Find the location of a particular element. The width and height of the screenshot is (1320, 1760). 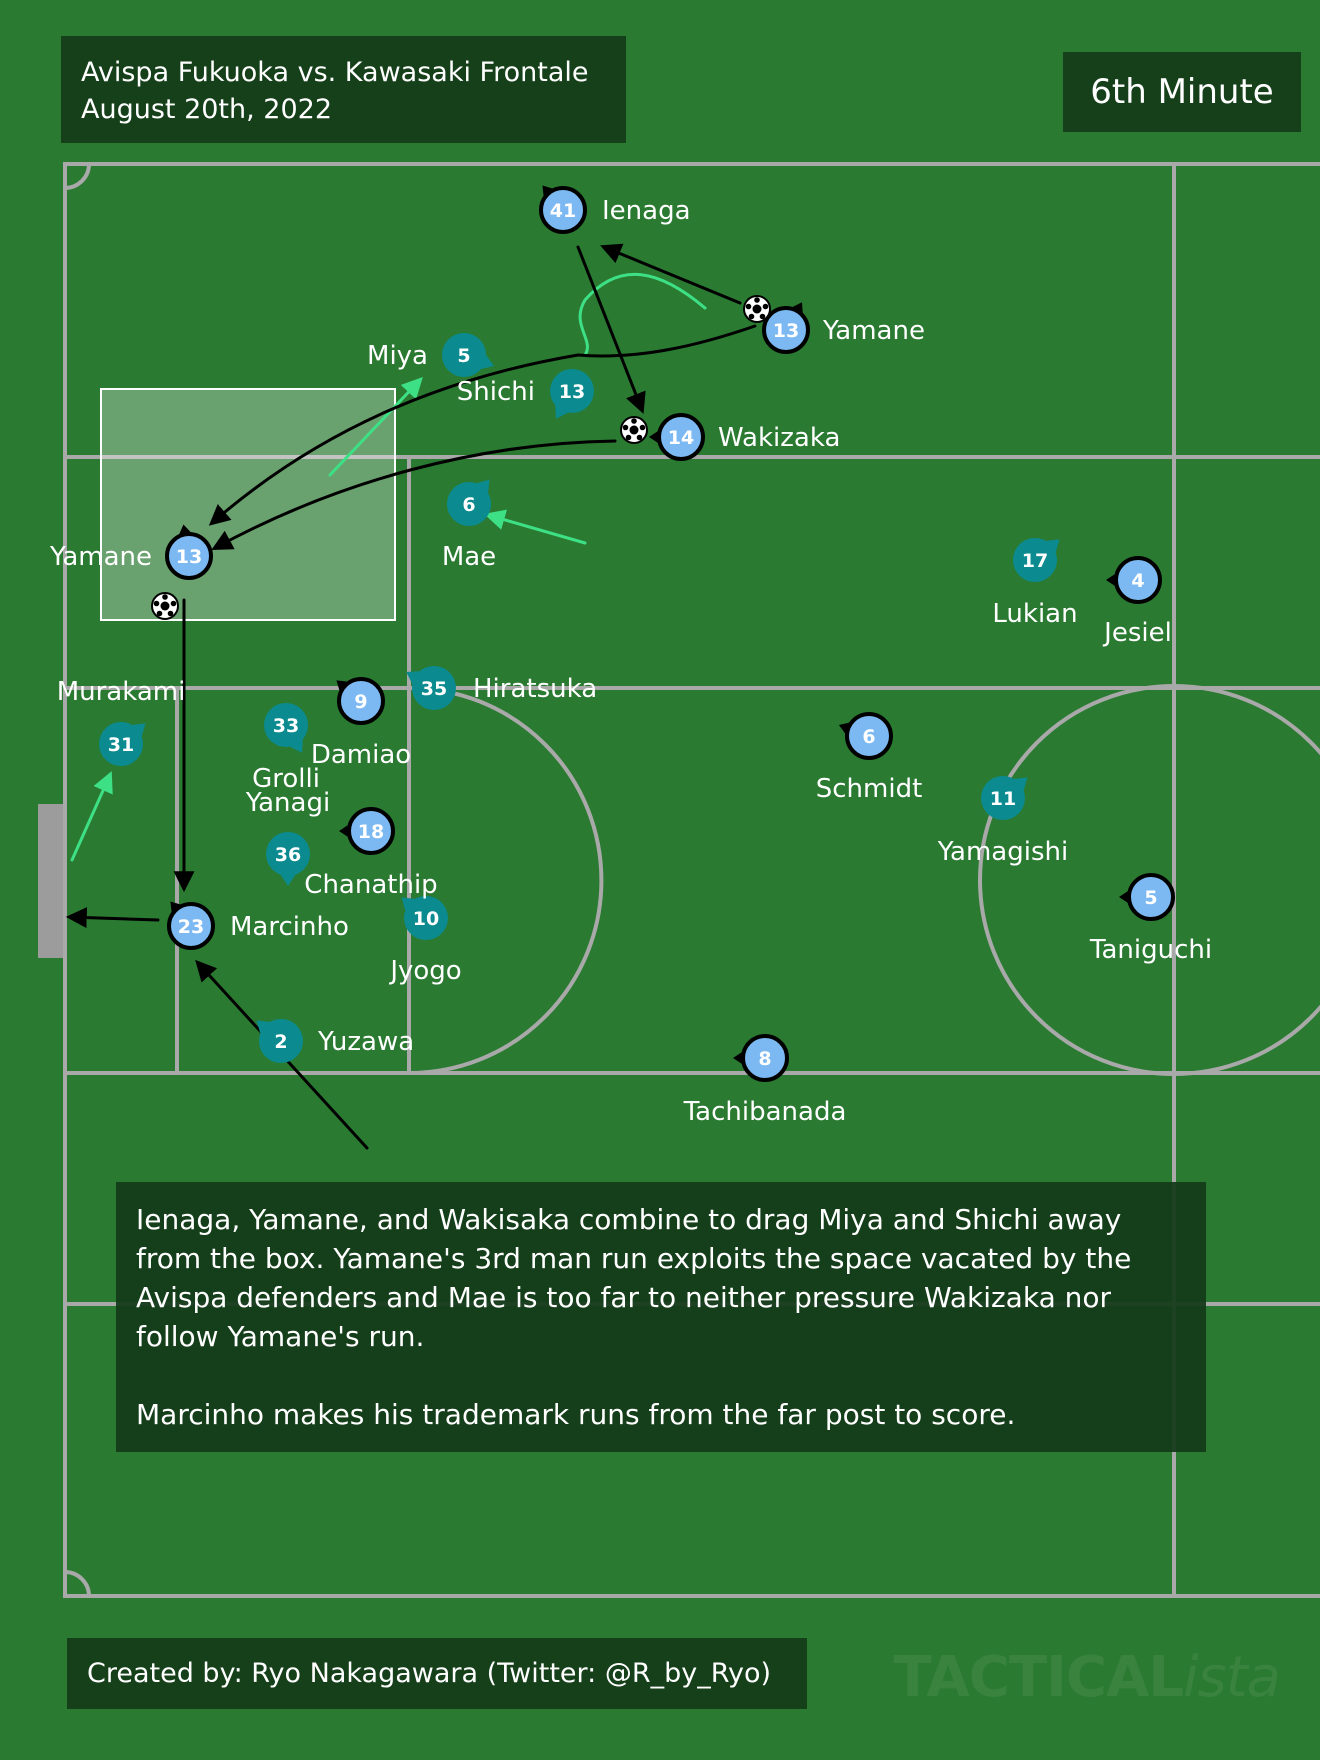

watermark-logo: TACTICALista is located at coordinates (1087, 1677).